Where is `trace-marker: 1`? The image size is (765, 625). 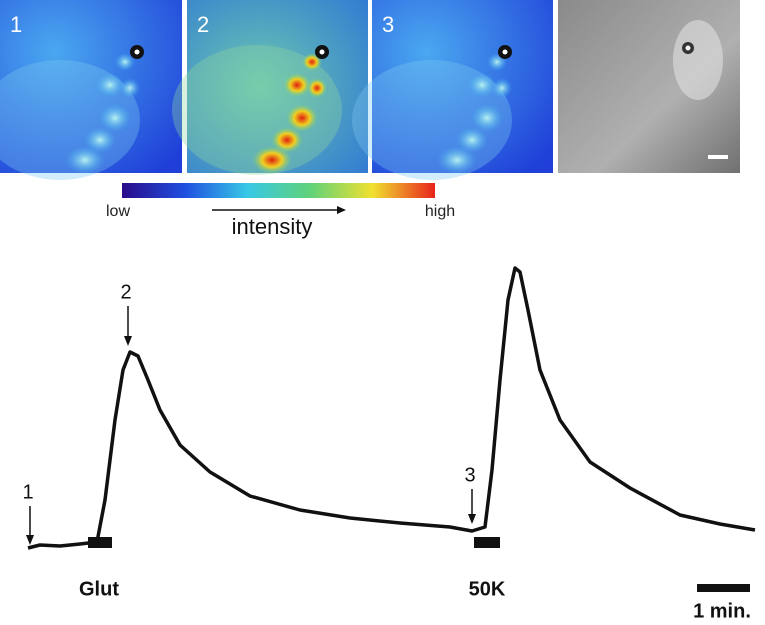 trace-marker: 1 is located at coordinates (27, 492).